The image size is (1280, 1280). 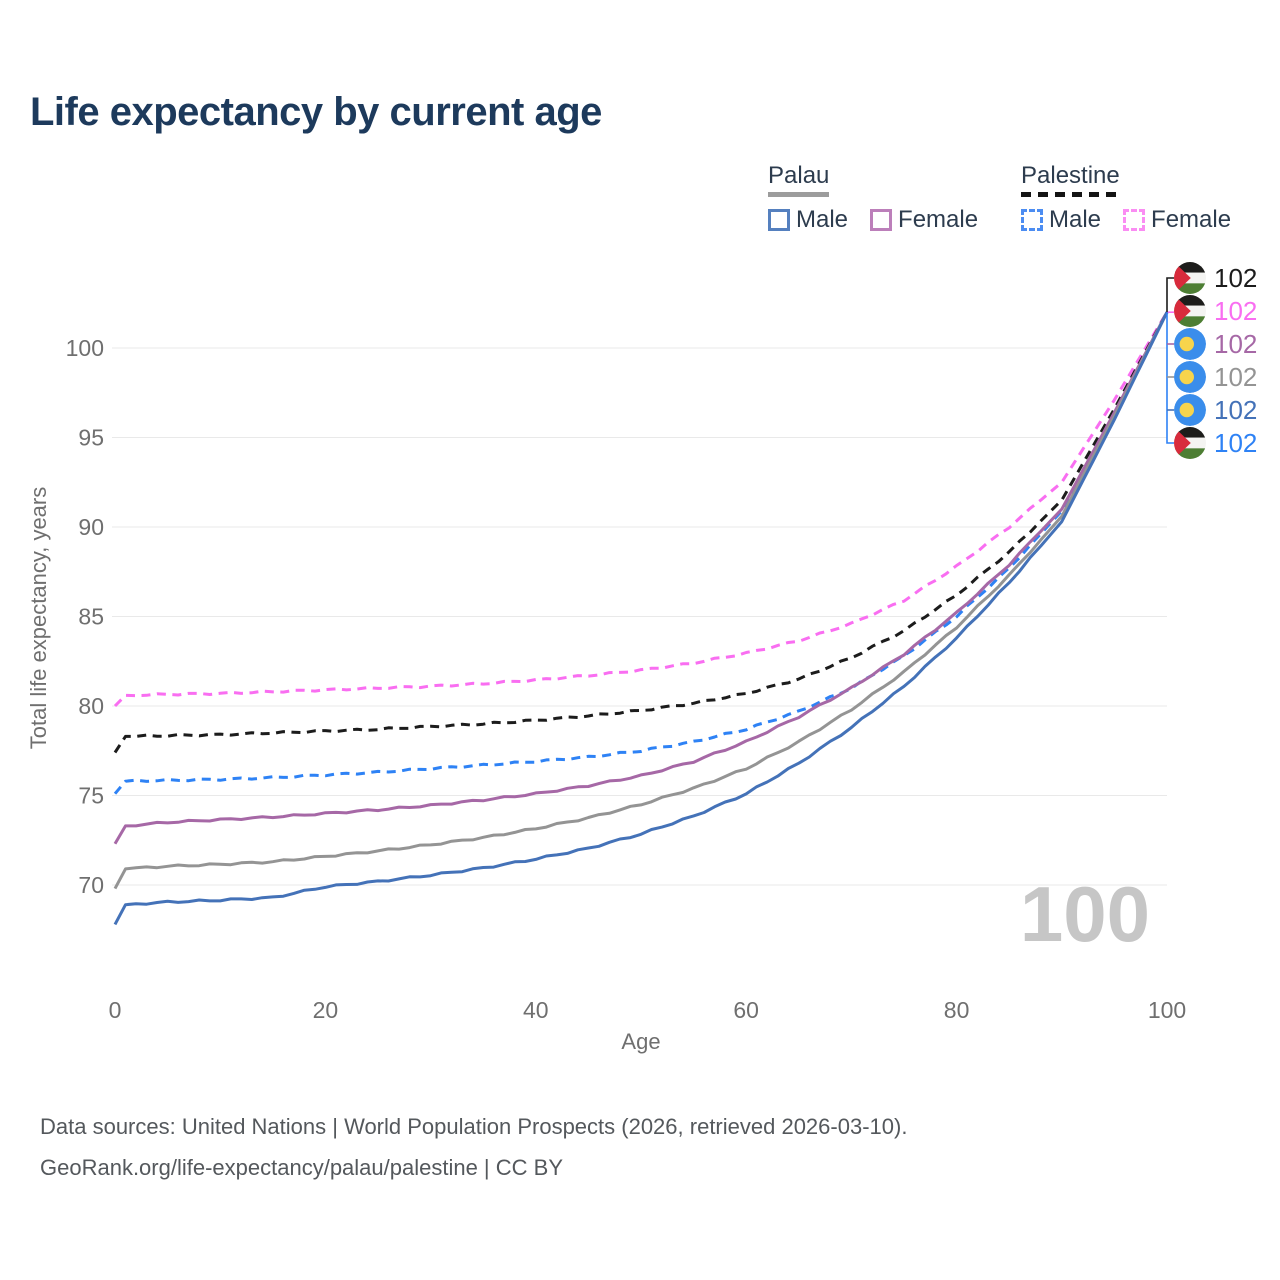 I want to click on x-axis-title: Age, so click(x=640, y=1041).